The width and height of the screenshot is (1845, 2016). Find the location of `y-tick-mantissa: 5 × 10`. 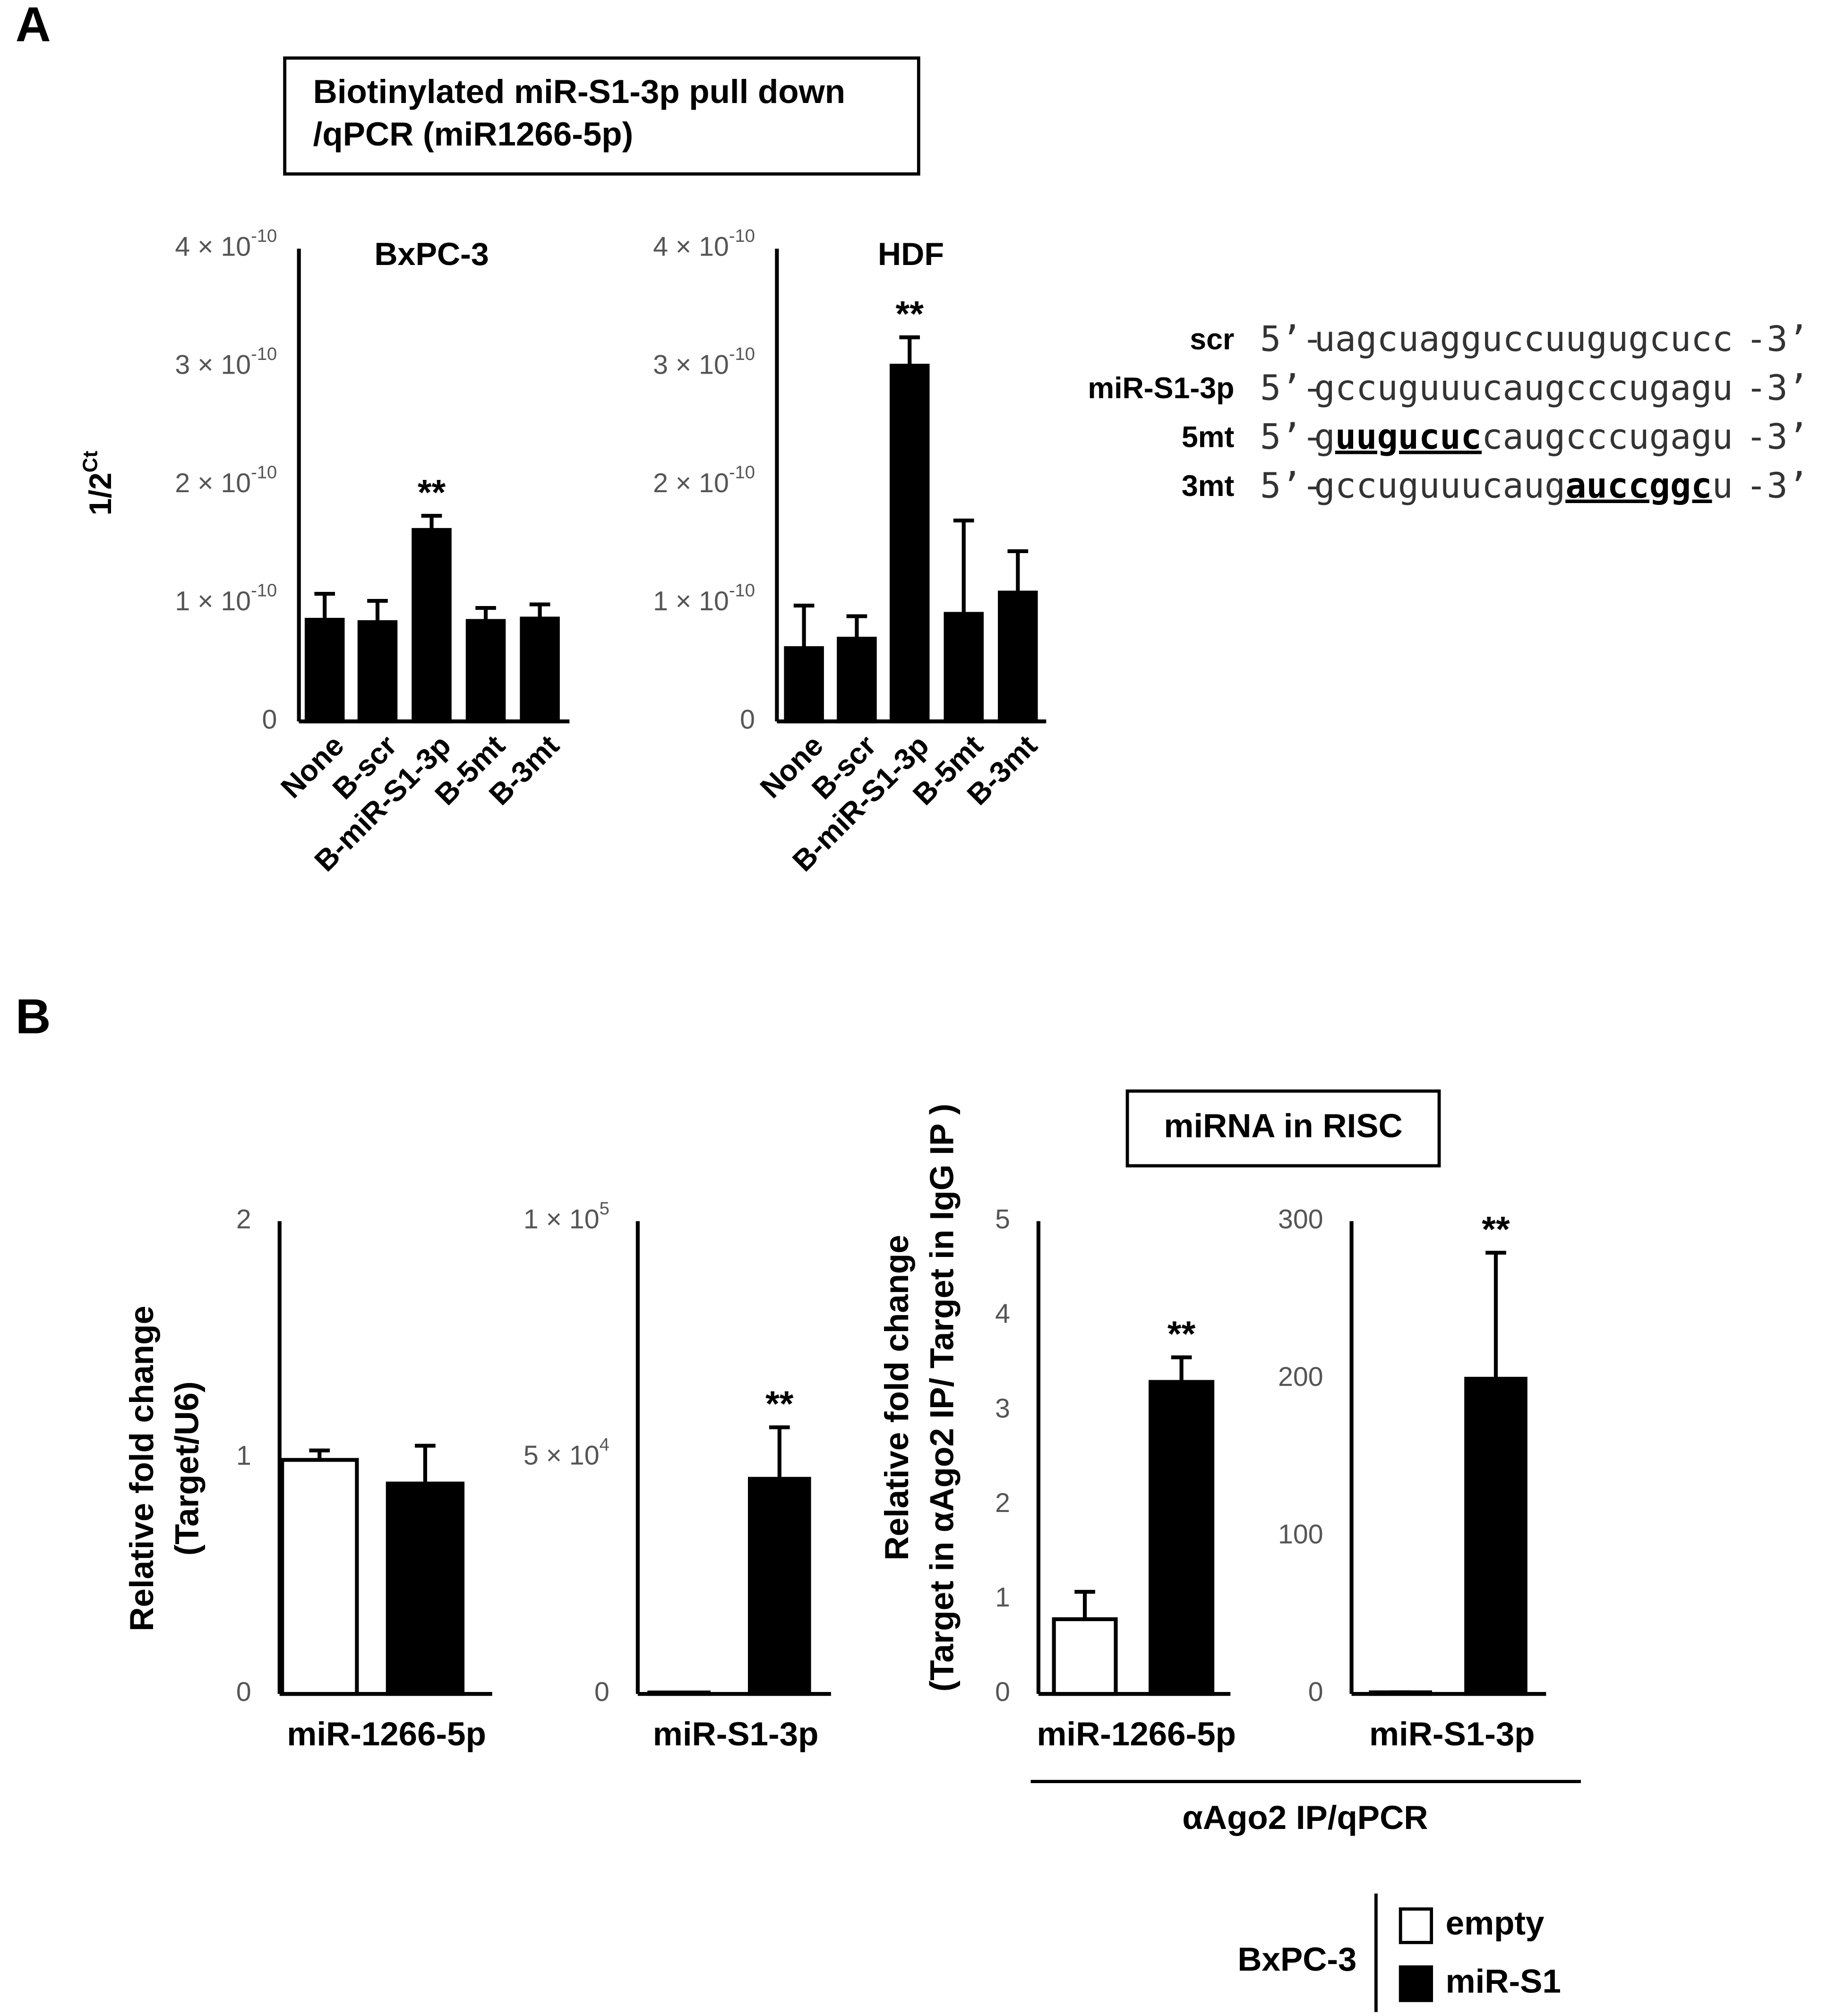

y-tick-mantissa: 5 × 10 is located at coordinates (561, 1456).